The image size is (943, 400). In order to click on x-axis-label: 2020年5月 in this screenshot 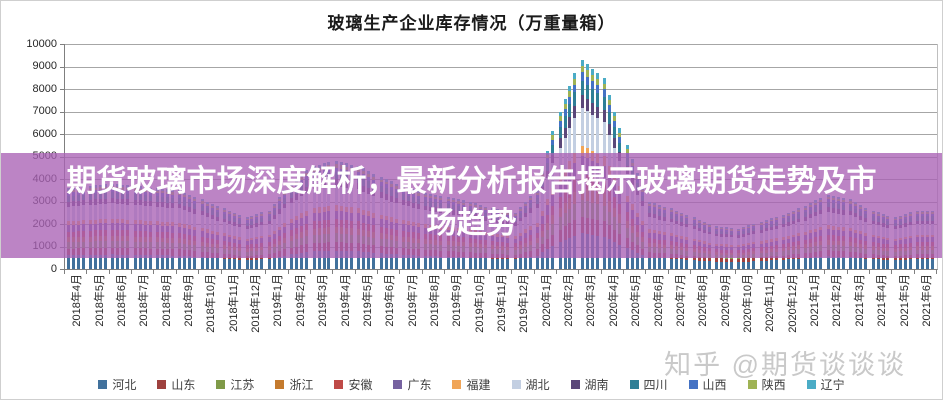, I will do `click(636, 300)`.